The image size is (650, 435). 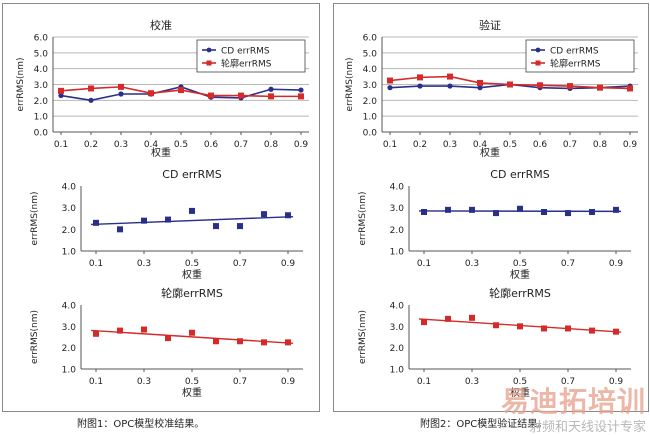 What do you see at coordinates (370, 134) in the screenshot?
I see `y-tick-label: 0.0` at bounding box center [370, 134].